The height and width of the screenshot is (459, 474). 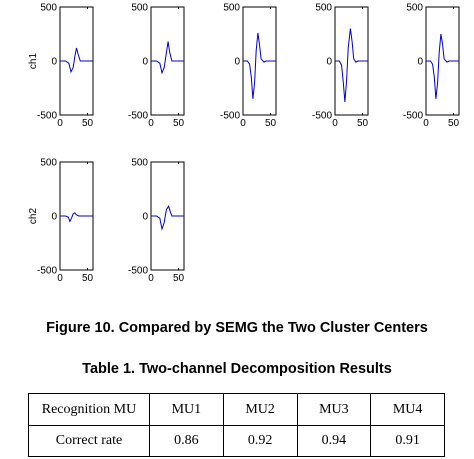 I want to click on value-cell-mu4: 0.91, so click(x=407, y=440).